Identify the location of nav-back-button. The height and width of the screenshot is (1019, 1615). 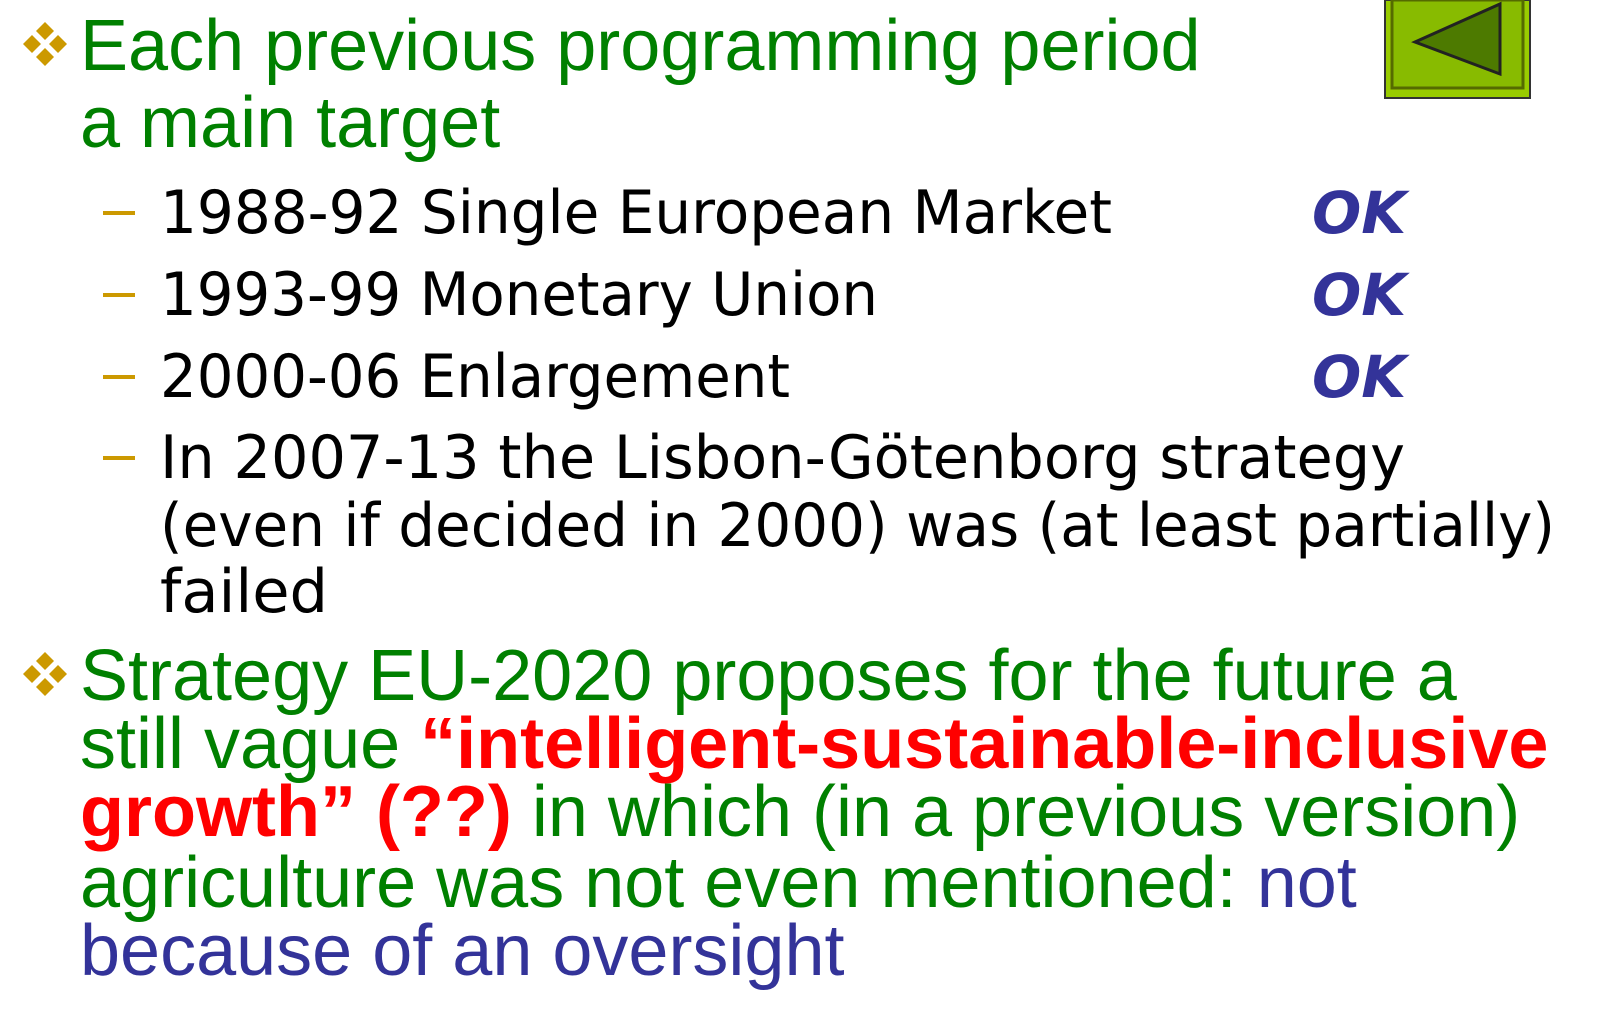
(1457, 49).